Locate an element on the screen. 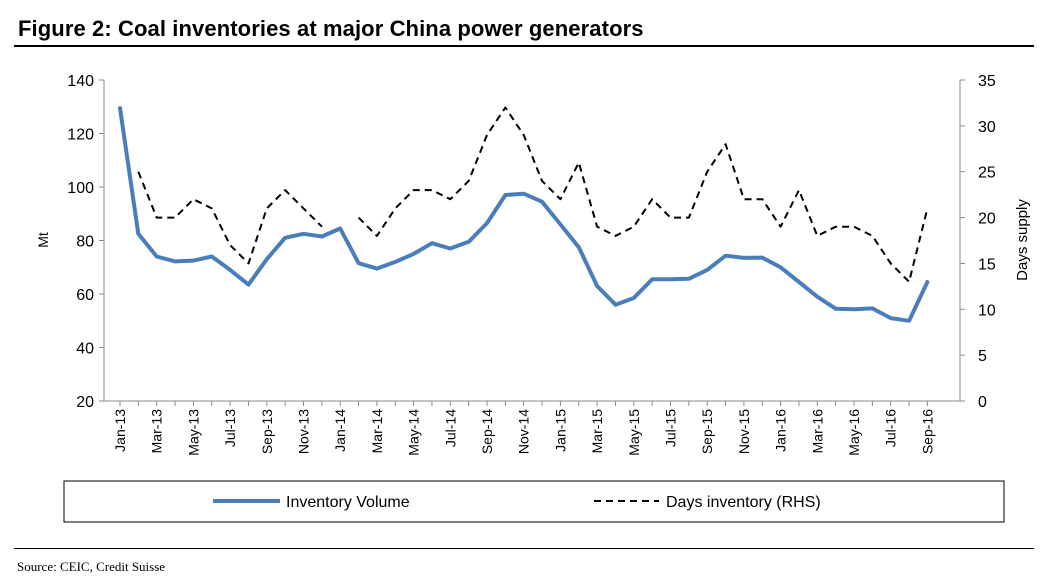 This screenshot has width=1044, height=582. source-note: Source: CEIC, Credit Suisse is located at coordinates (91, 566).